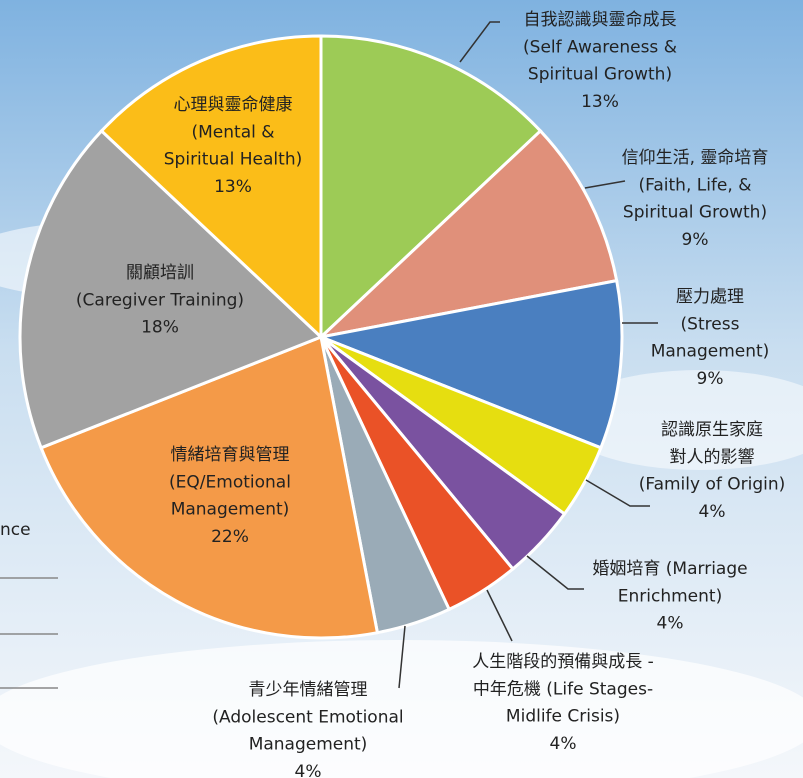  I want to click on slice-label: 中年危機 (Life Stages-, so click(563, 689).